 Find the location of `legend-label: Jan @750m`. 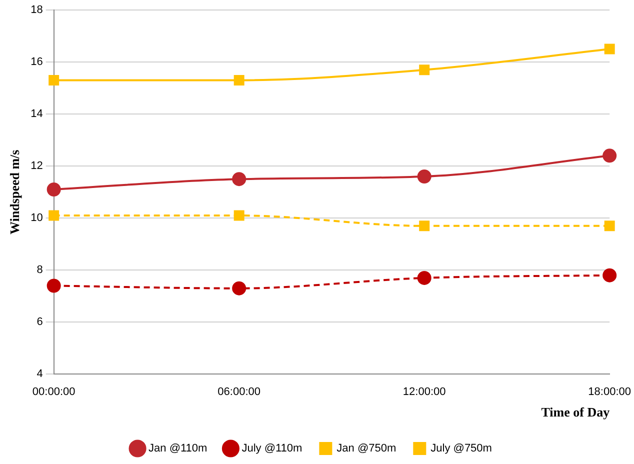

legend-label: Jan @750m is located at coordinates (366, 448).